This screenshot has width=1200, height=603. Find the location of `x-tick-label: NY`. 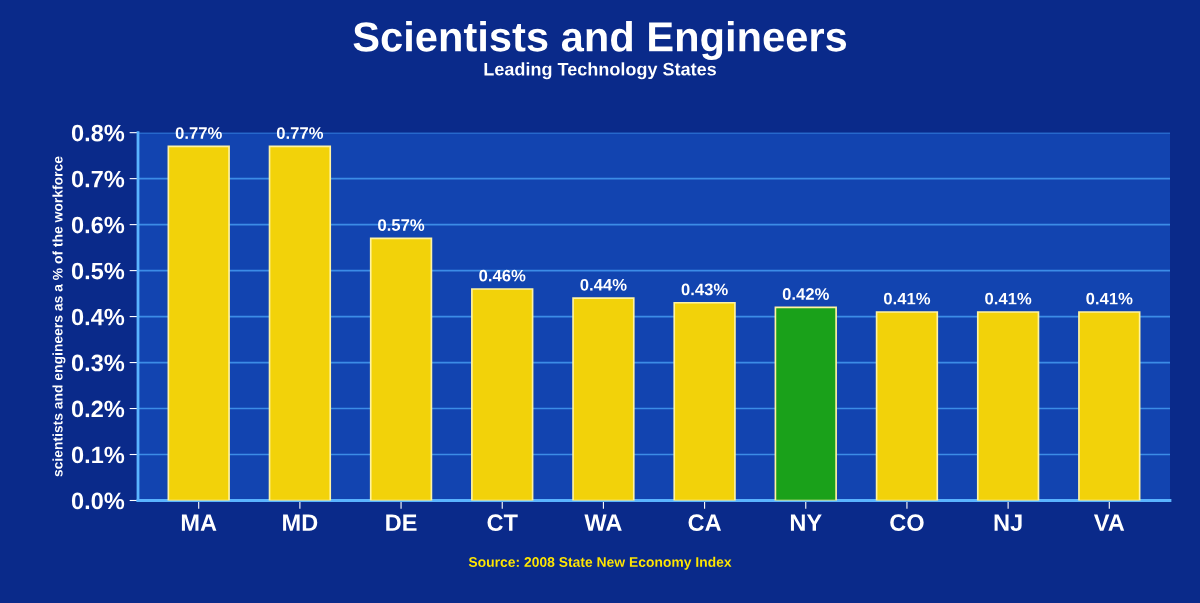

x-tick-label: NY is located at coordinates (806, 522).